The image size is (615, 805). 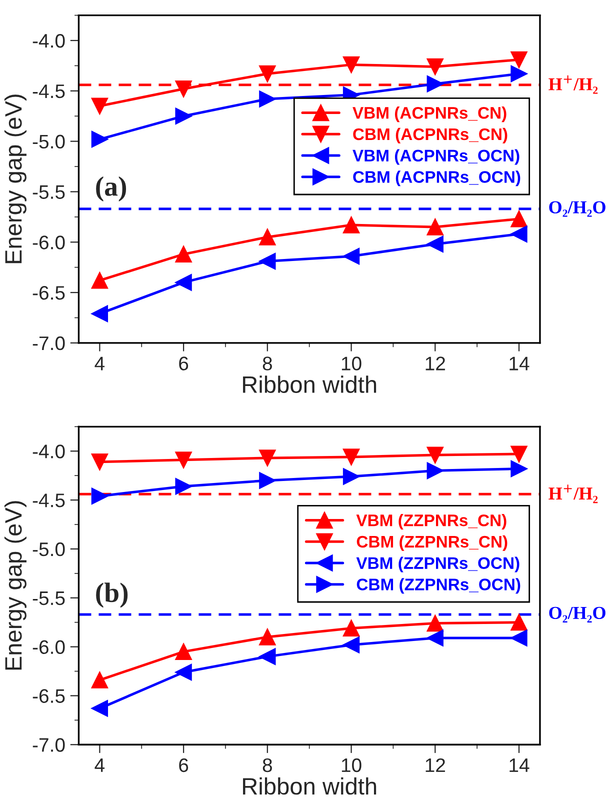 I want to click on legend-label: VBM (ACPNRs_OCN), so click(x=436, y=157).